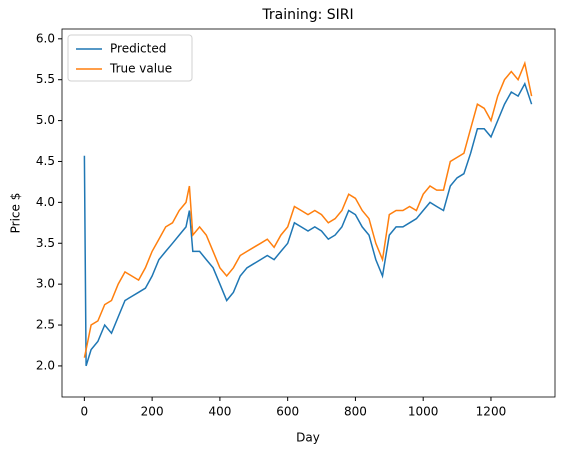 This screenshot has height=455, width=567. Describe the element at coordinates (16, 213) in the screenshot. I see `y-axis-label: Price $` at that location.